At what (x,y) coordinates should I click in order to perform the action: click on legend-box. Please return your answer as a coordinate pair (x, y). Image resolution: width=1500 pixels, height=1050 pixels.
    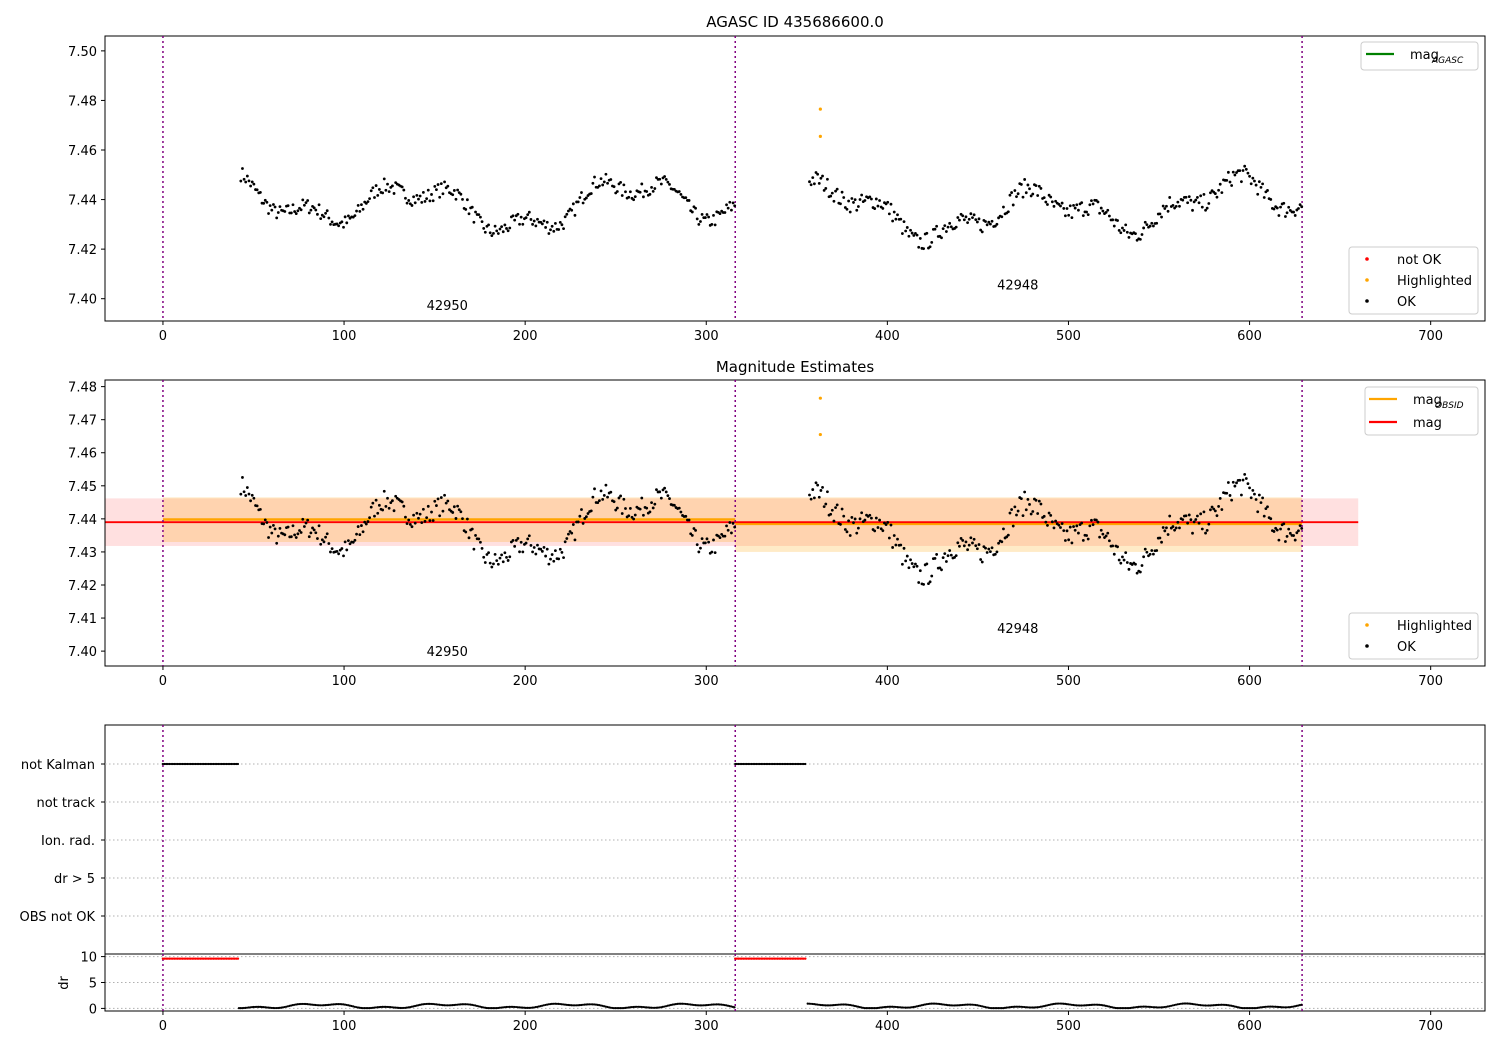
    Looking at the image, I should click on (1419, 56).